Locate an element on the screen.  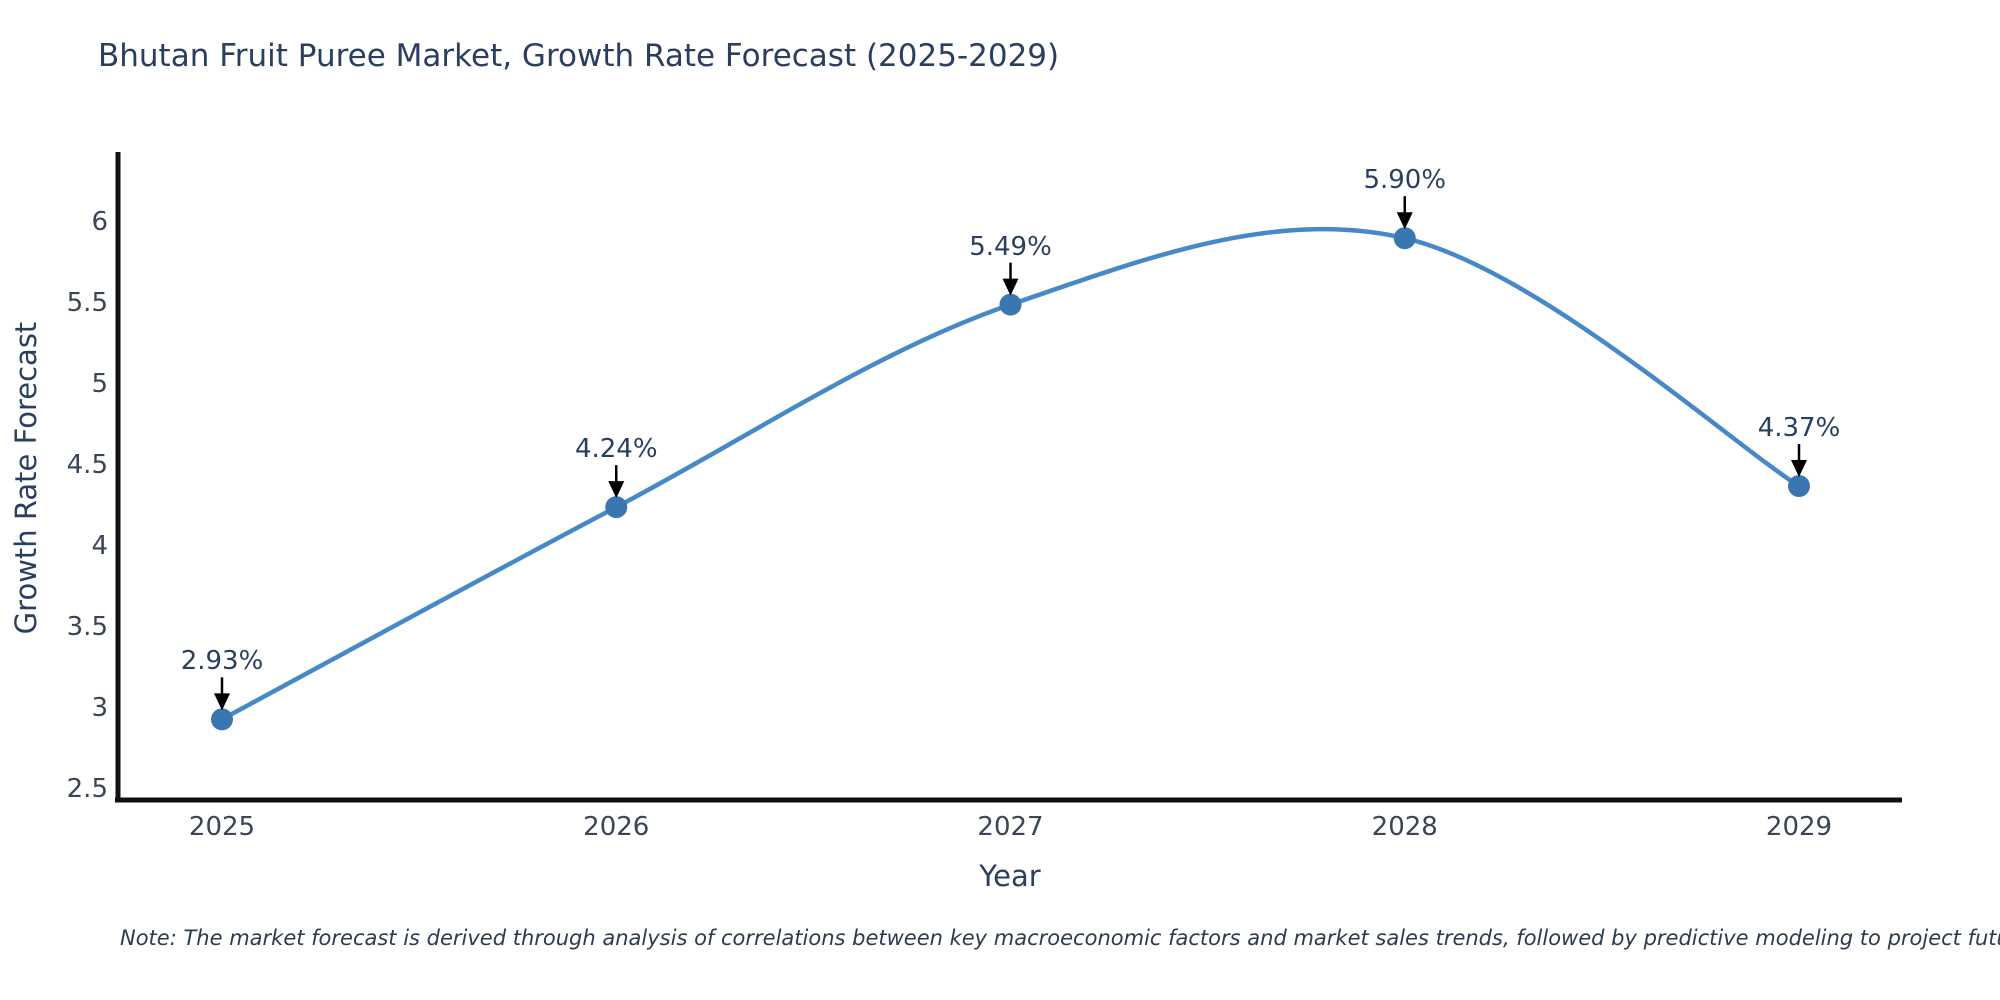
y-tick-label: 5 is located at coordinates (99, 384).